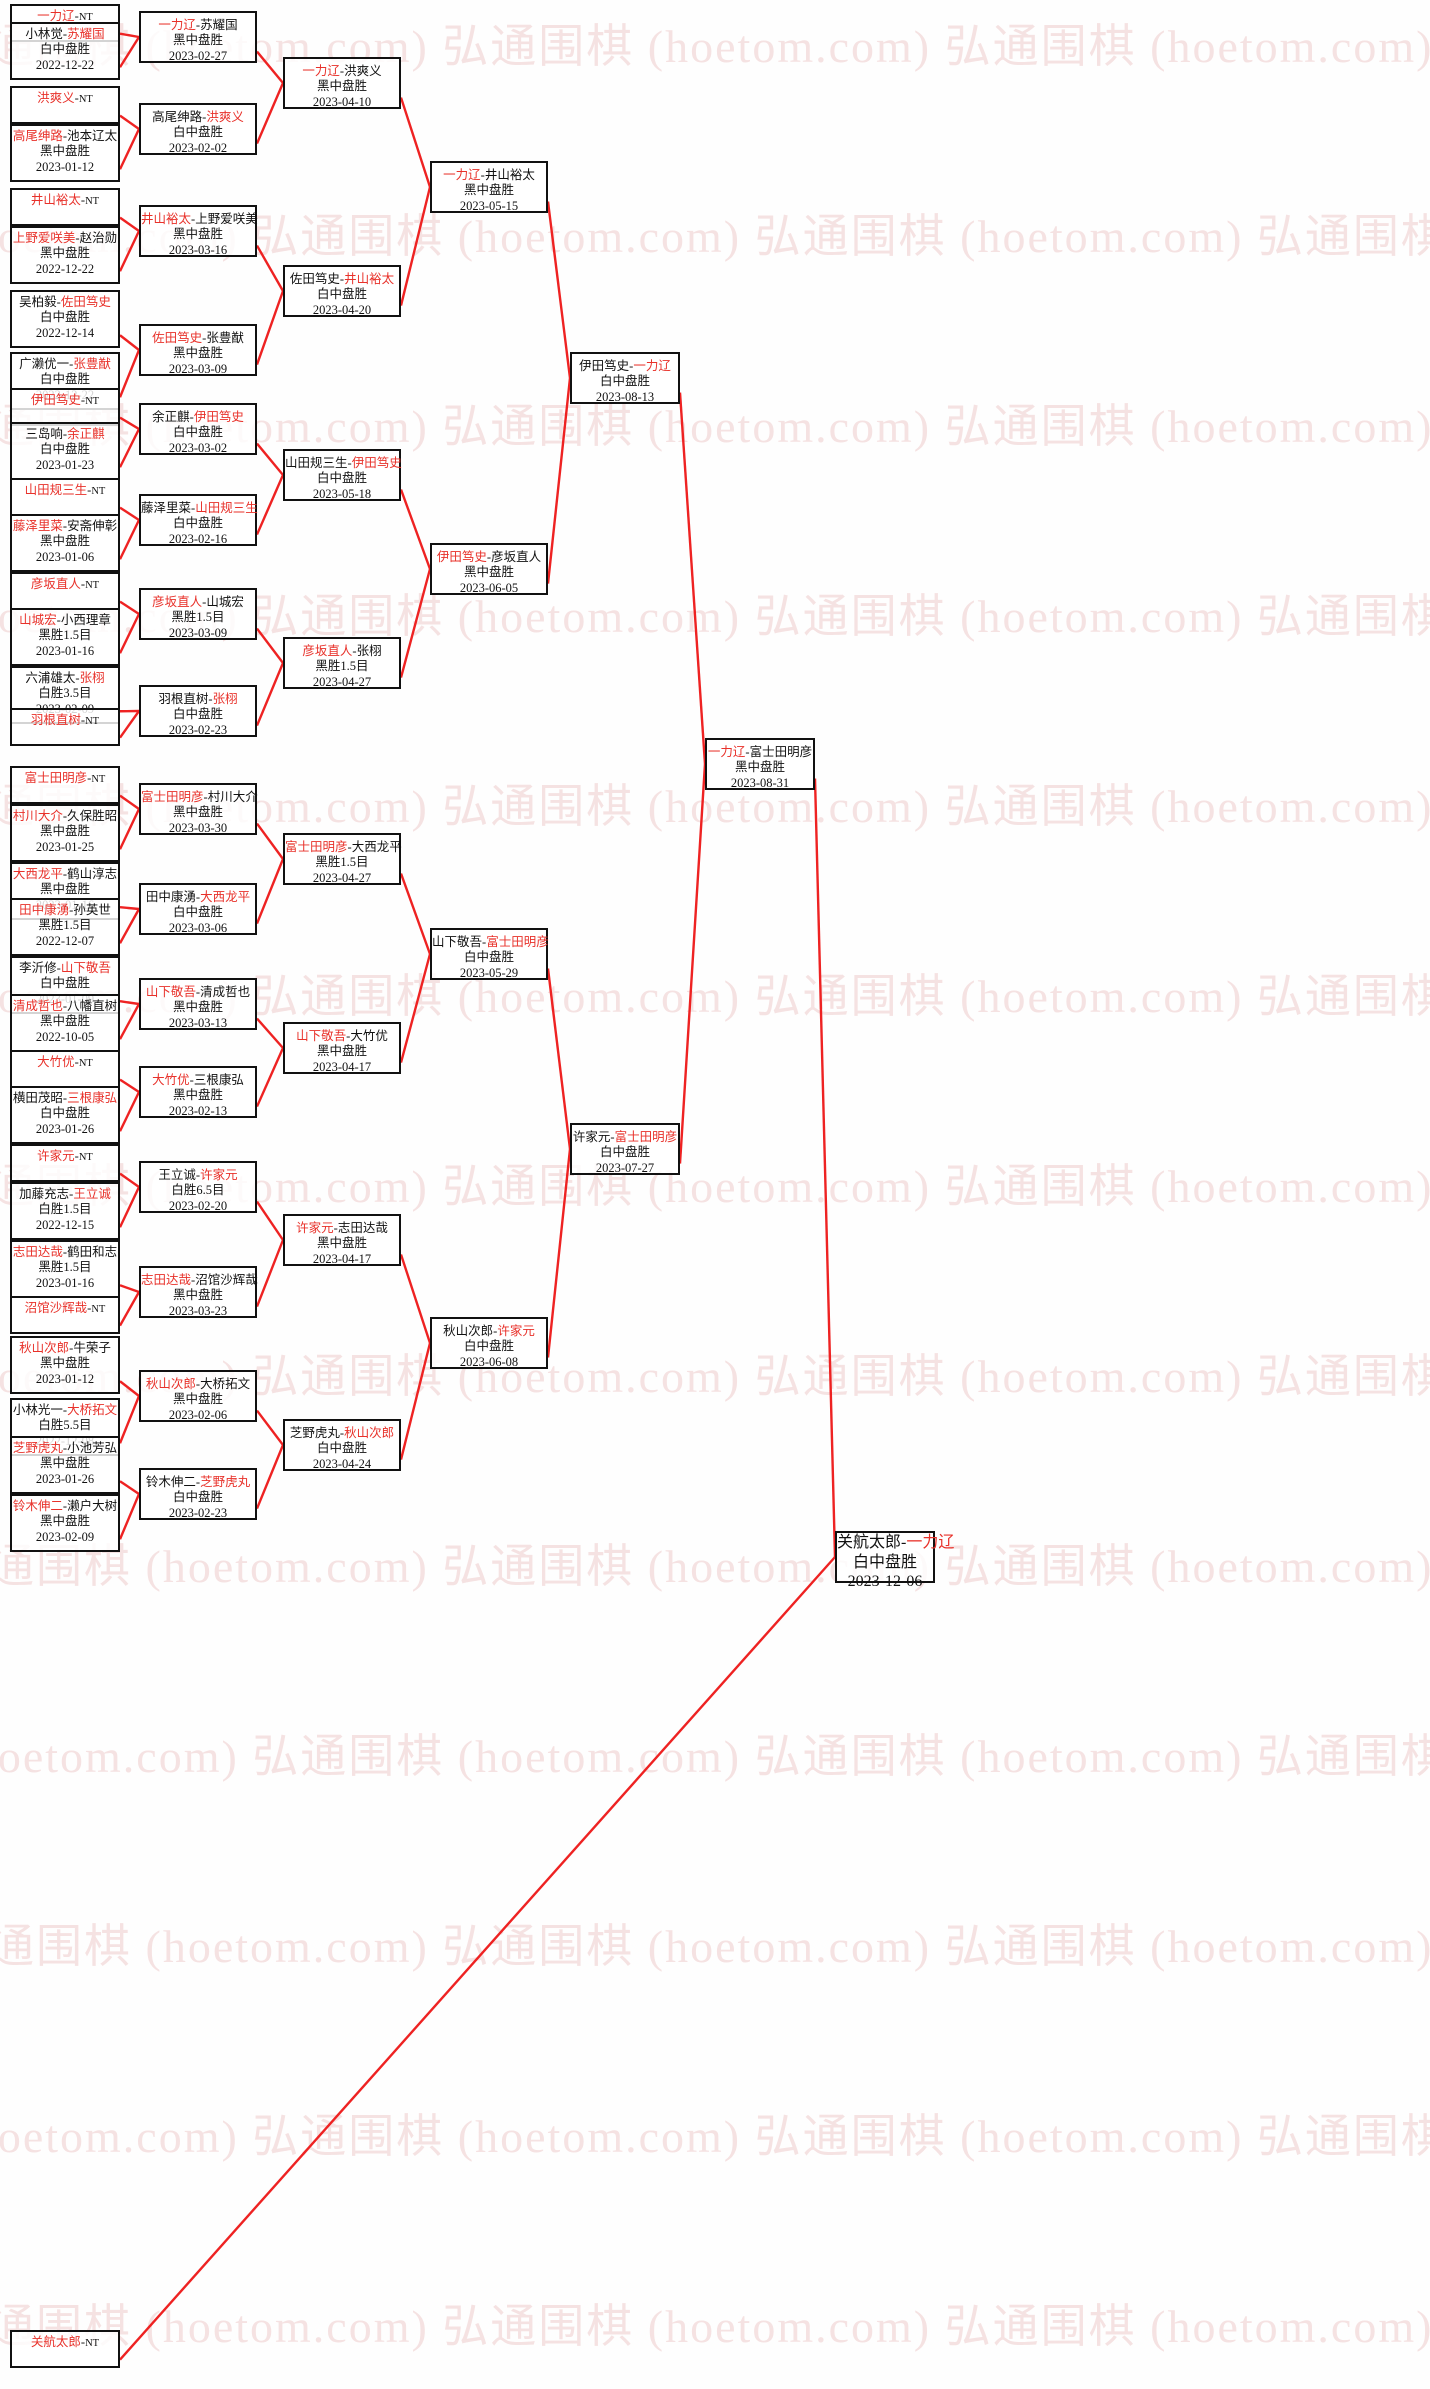 The image size is (1430, 2389). Describe the element at coordinates (198, 338) in the screenshot. I see `match-players: 佐田笃史-张豊猷` at that location.